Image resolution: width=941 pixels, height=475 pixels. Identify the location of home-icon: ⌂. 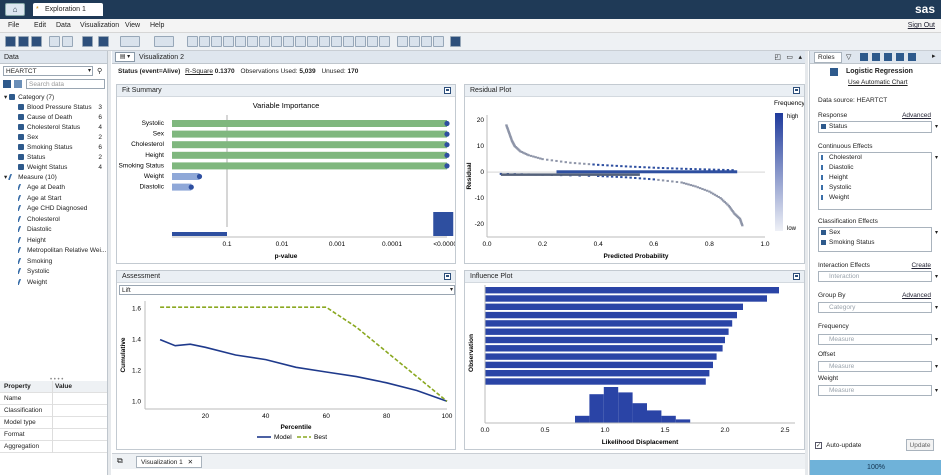
(15, 9).